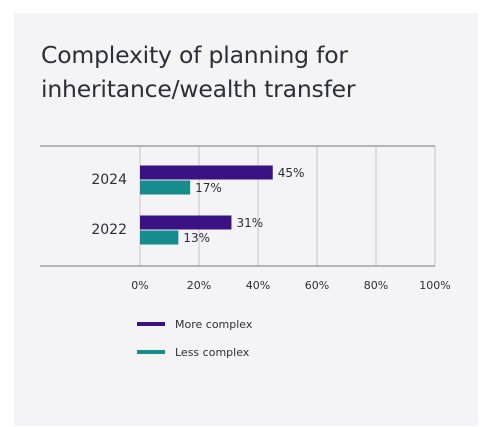  Describe the element at coordinates (376, 285) in the screenshot. I see `x-tick-label-4: 80%` at that location.